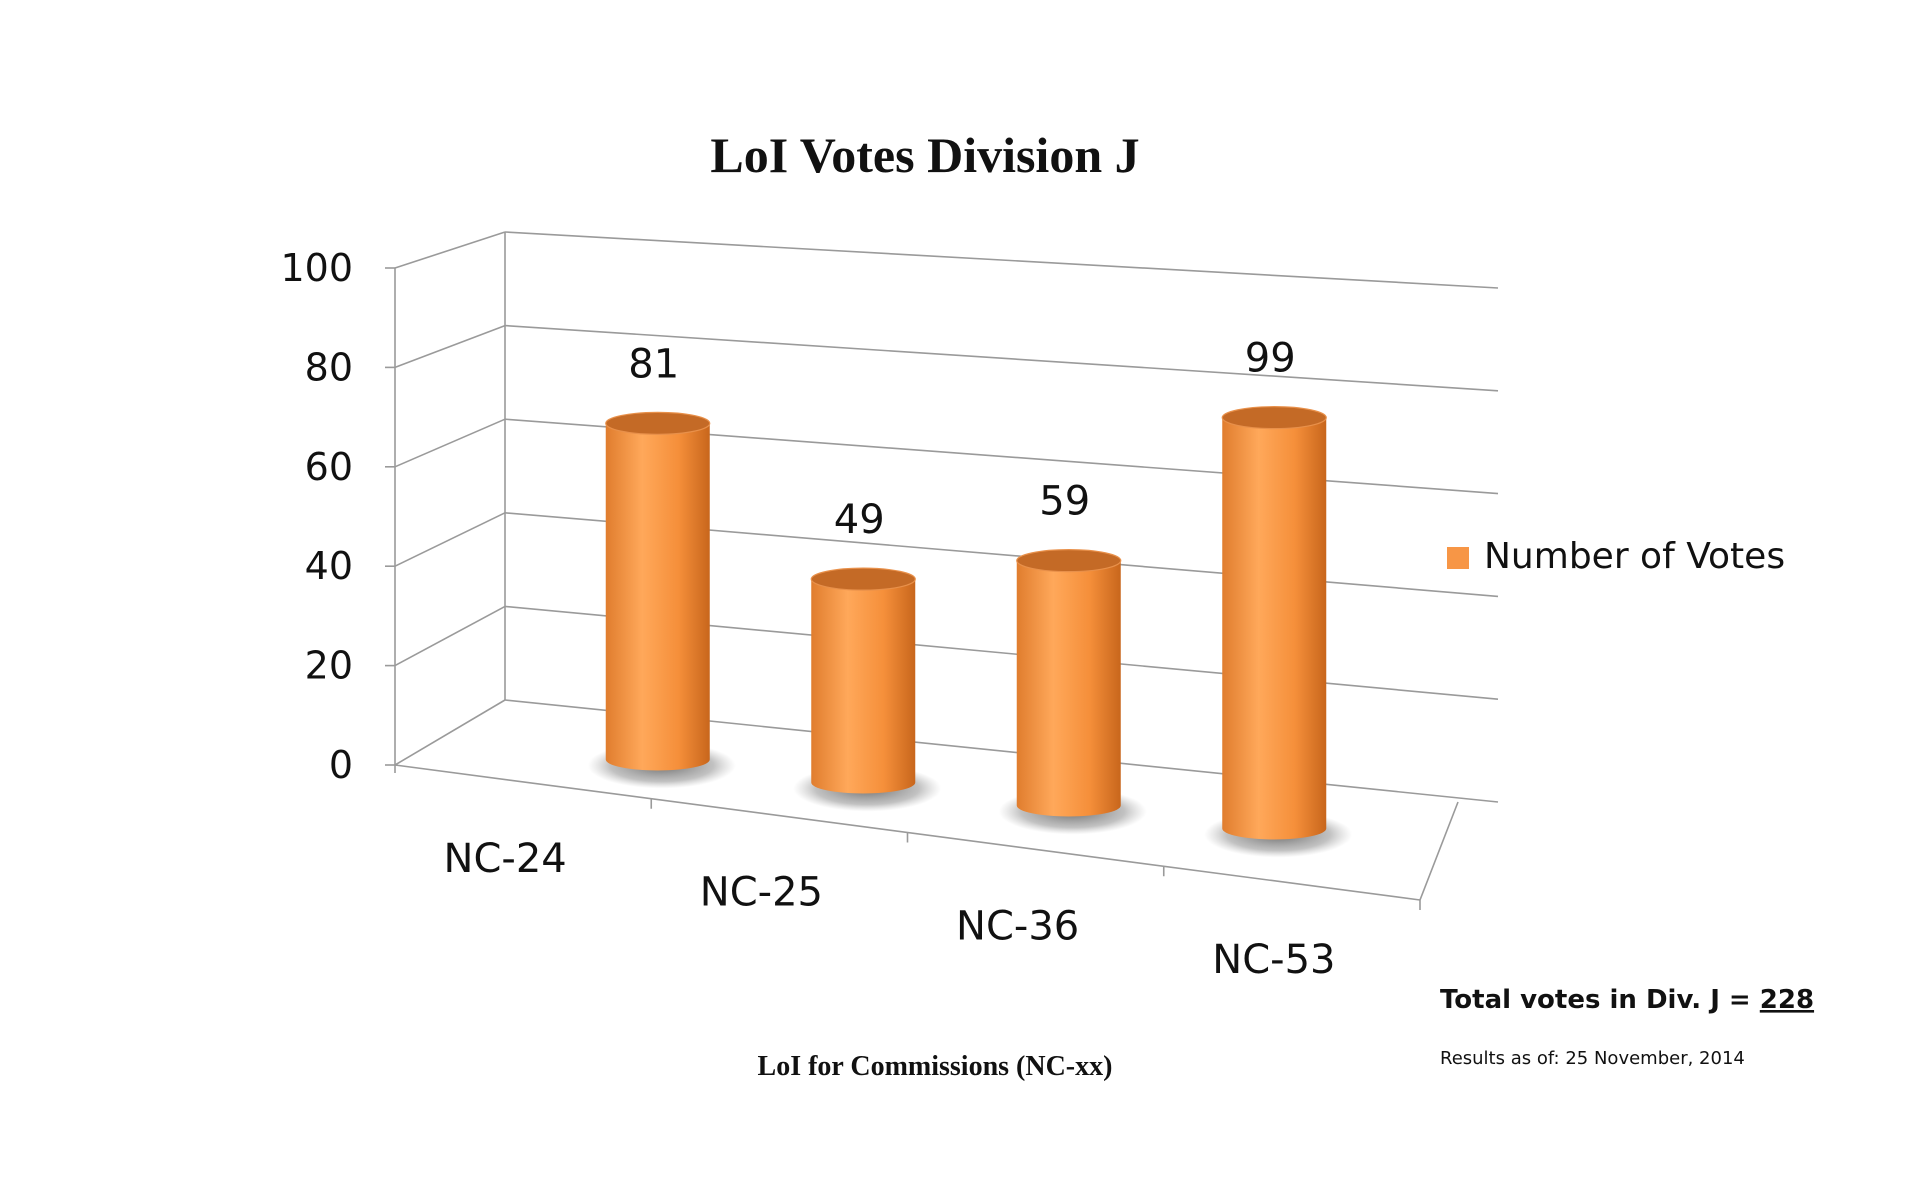  Describe the element at coordinates (1273, 960) in the screenshot. I see `x-tick-label: NC-53` at that location.